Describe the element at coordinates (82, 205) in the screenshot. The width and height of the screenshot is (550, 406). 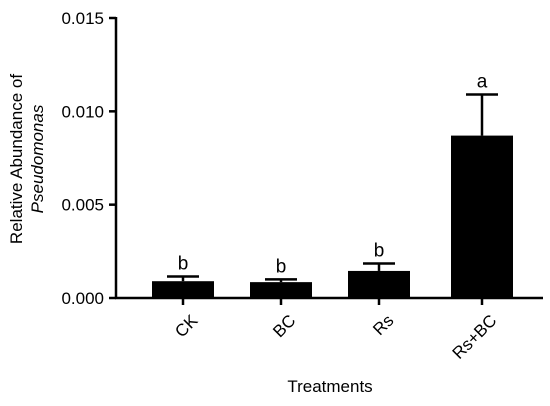
I see `y-tick-label-1: 0.005` at that location.